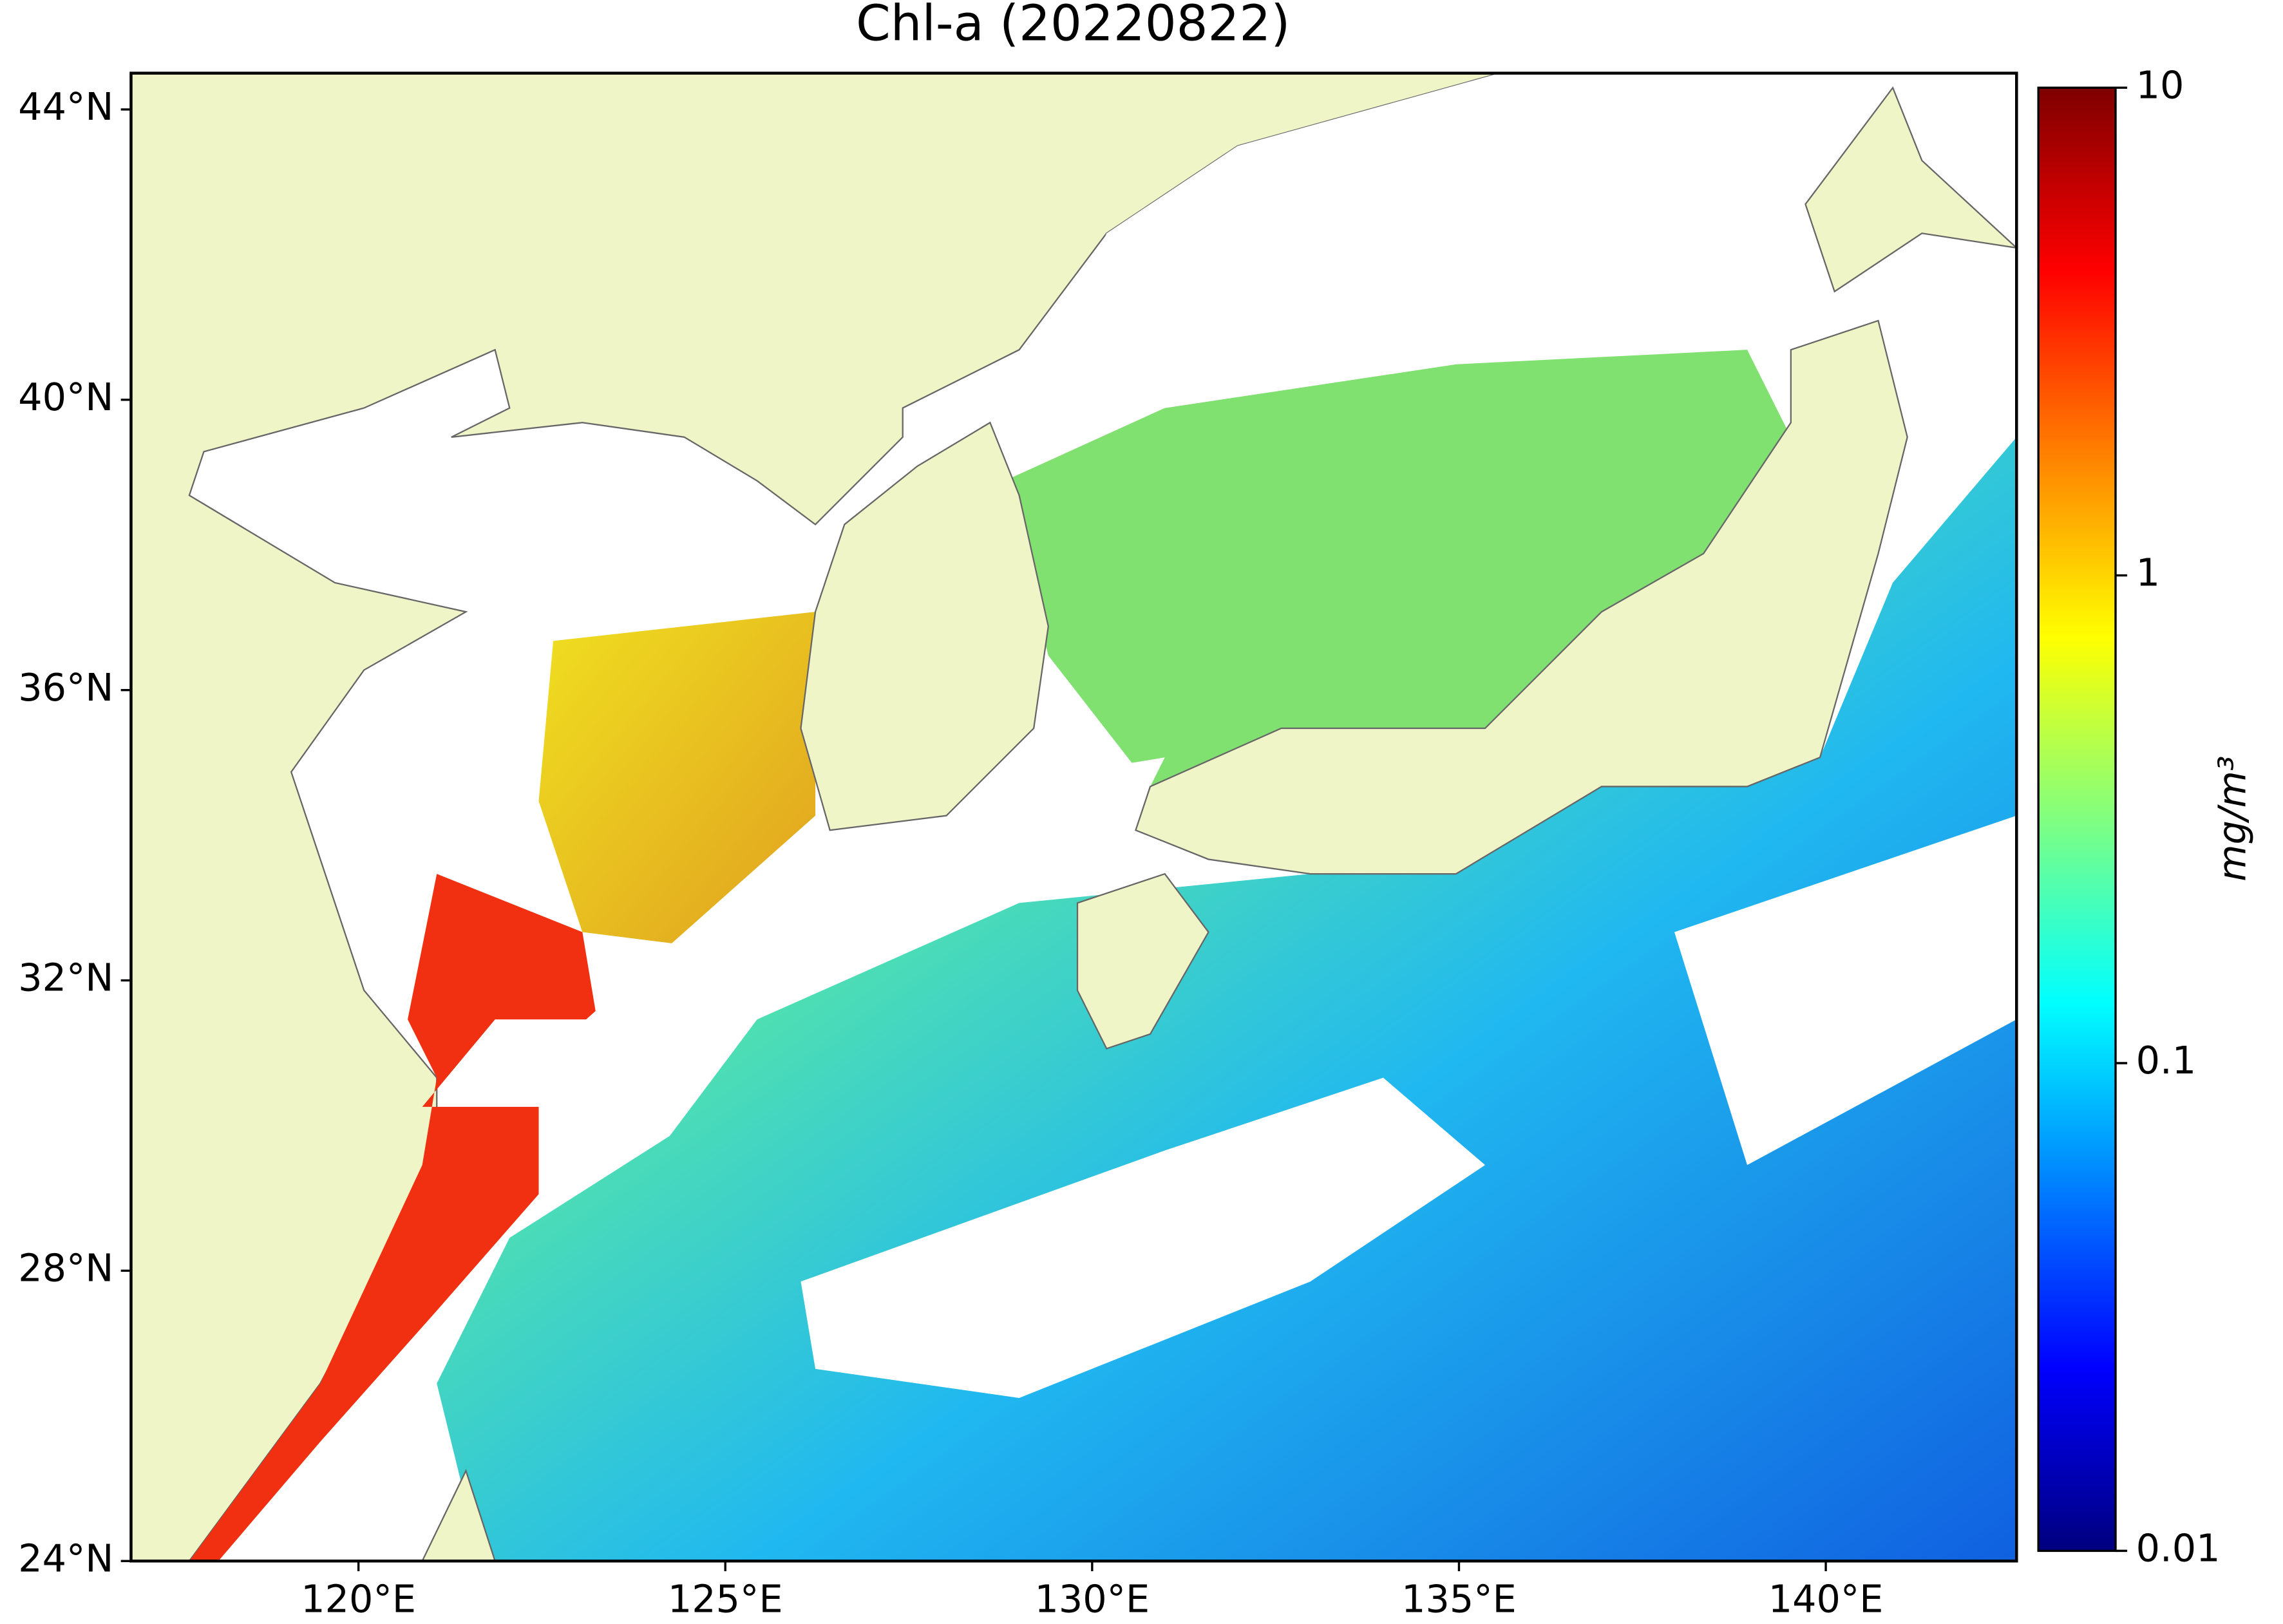 This screenshot has height=1624, width=2283. I want to click on colorbar-tick-label: 1, so click(2148, 573).